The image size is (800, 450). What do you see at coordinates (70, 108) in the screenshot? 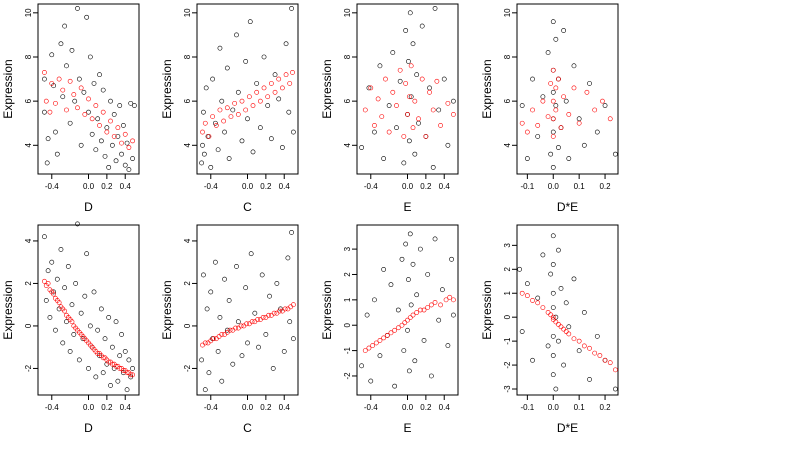
I see `scatter-panel-1: -0.4 0.0 0.2 0.4 4 6 8 10 D Expression` at bounding box center [70, 108].